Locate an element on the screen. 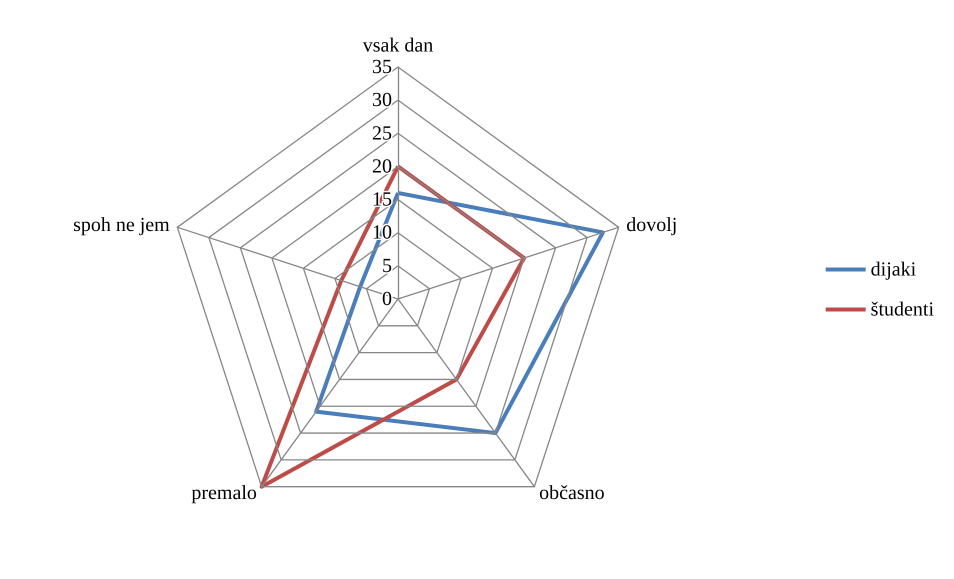 The height and width of the screenshot is (579, 954). spoke-label: spoh ne jem is located at coordinates (121, 225).